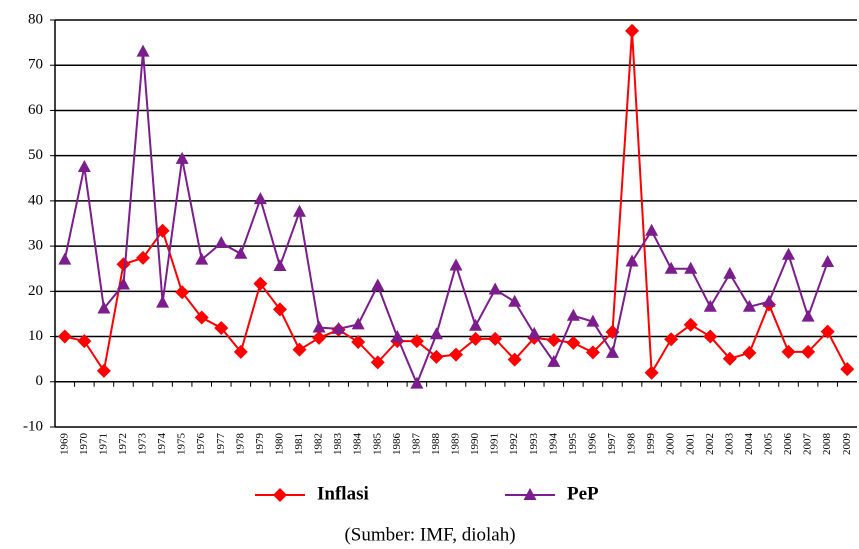 The width and height of the screenshot is (859, 549). I want to click on x-tick-label: 1973, so click(143, 444).